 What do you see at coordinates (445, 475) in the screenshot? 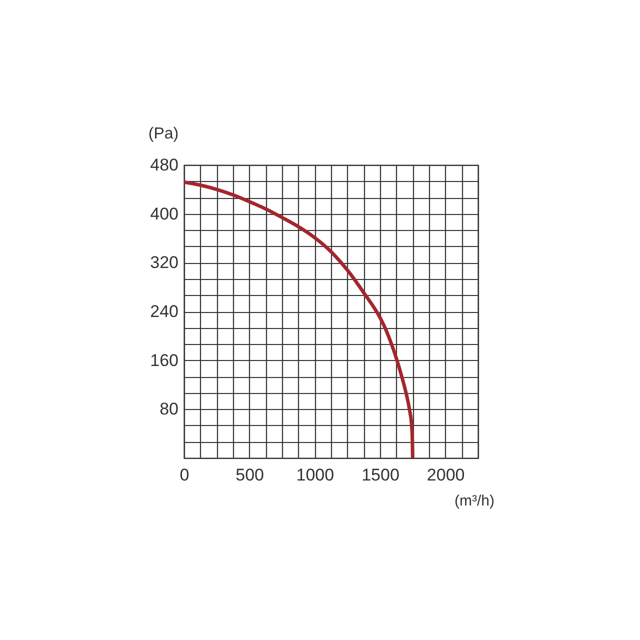
I see `x-tick-label: 2000` at bounding box center [445, 475].